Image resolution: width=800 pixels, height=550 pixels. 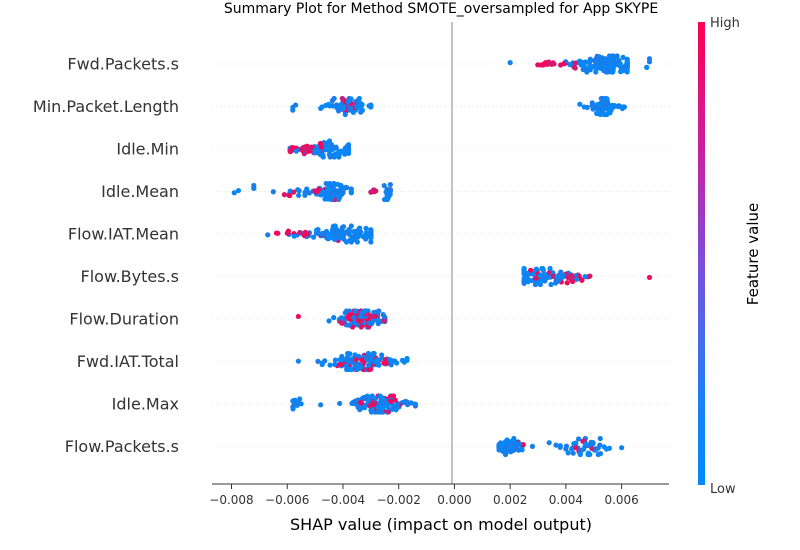 What do you see at coordinates (560, 446) in the screenshot?
I see `points-flow-packets-s` at bounding box center [560, 446].